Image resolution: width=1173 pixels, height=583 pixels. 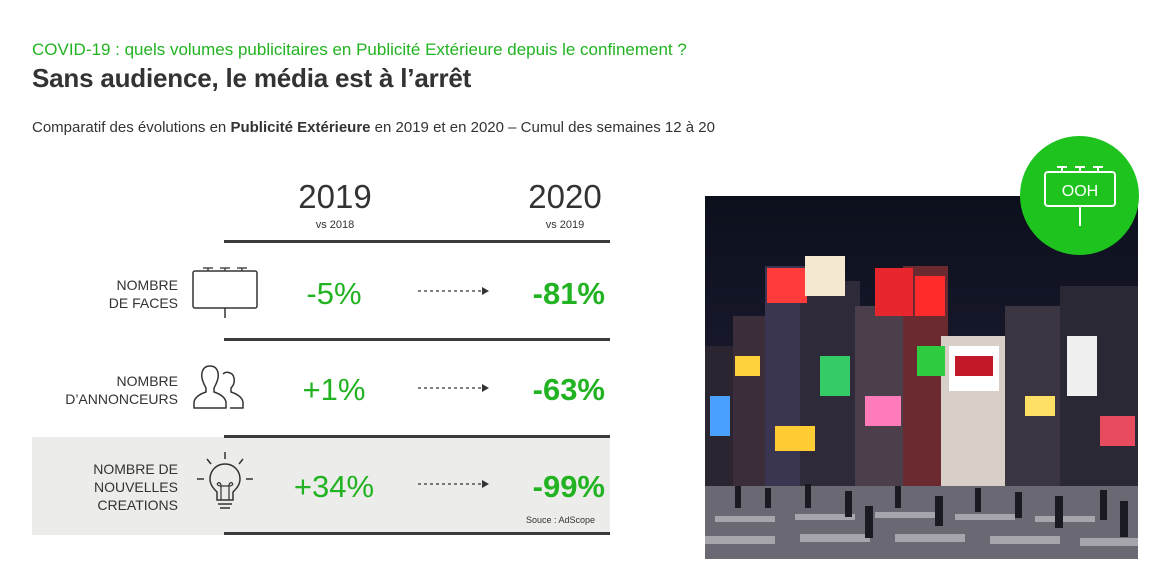 What do you see at coordinates (218, 387) in the screenshot?
I see `people-icon` at bounding box center [218, 387].